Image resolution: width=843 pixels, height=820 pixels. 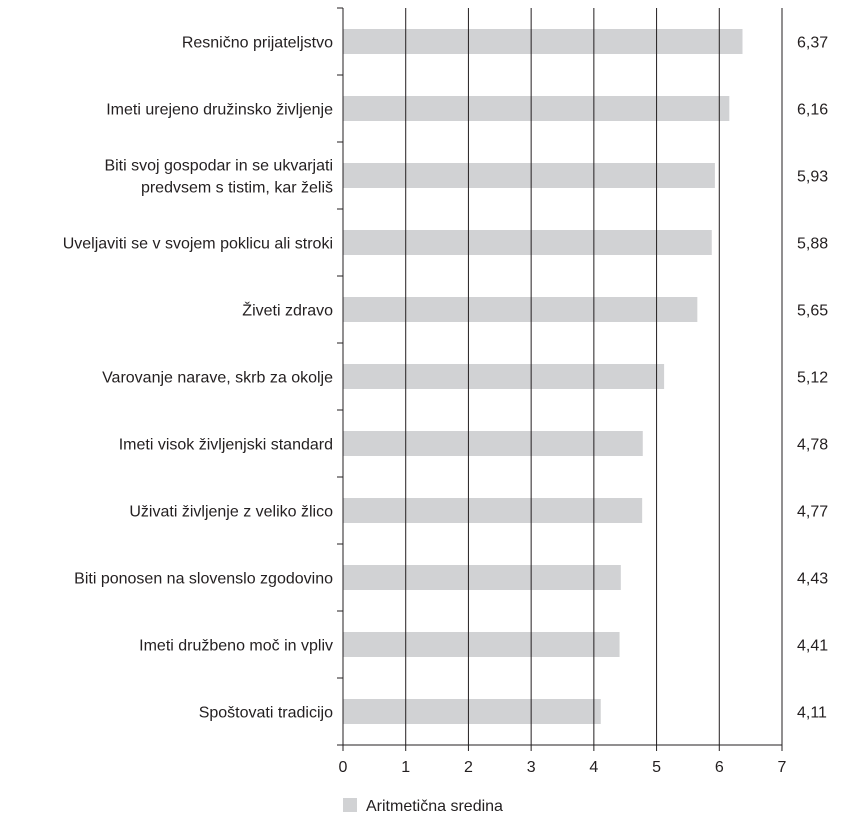 I want to click on x-tick-label: 1, so click(x=405, y=767).